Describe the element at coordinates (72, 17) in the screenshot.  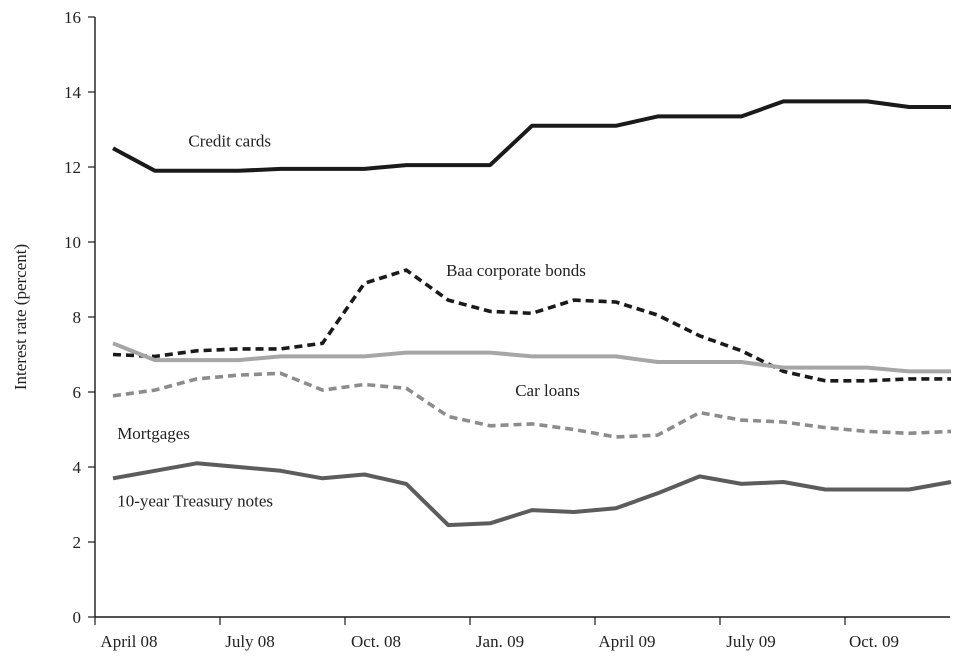
I see `y-tick-label: 16` at that location.